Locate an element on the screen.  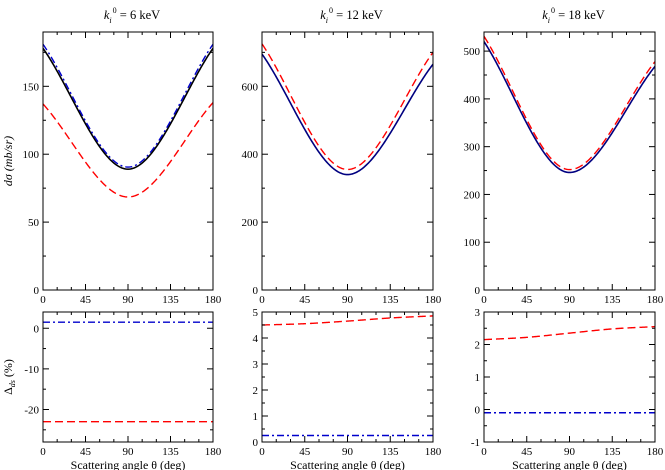
panel-title: ki0 = 12 keV is located at coordinates (351, 15).